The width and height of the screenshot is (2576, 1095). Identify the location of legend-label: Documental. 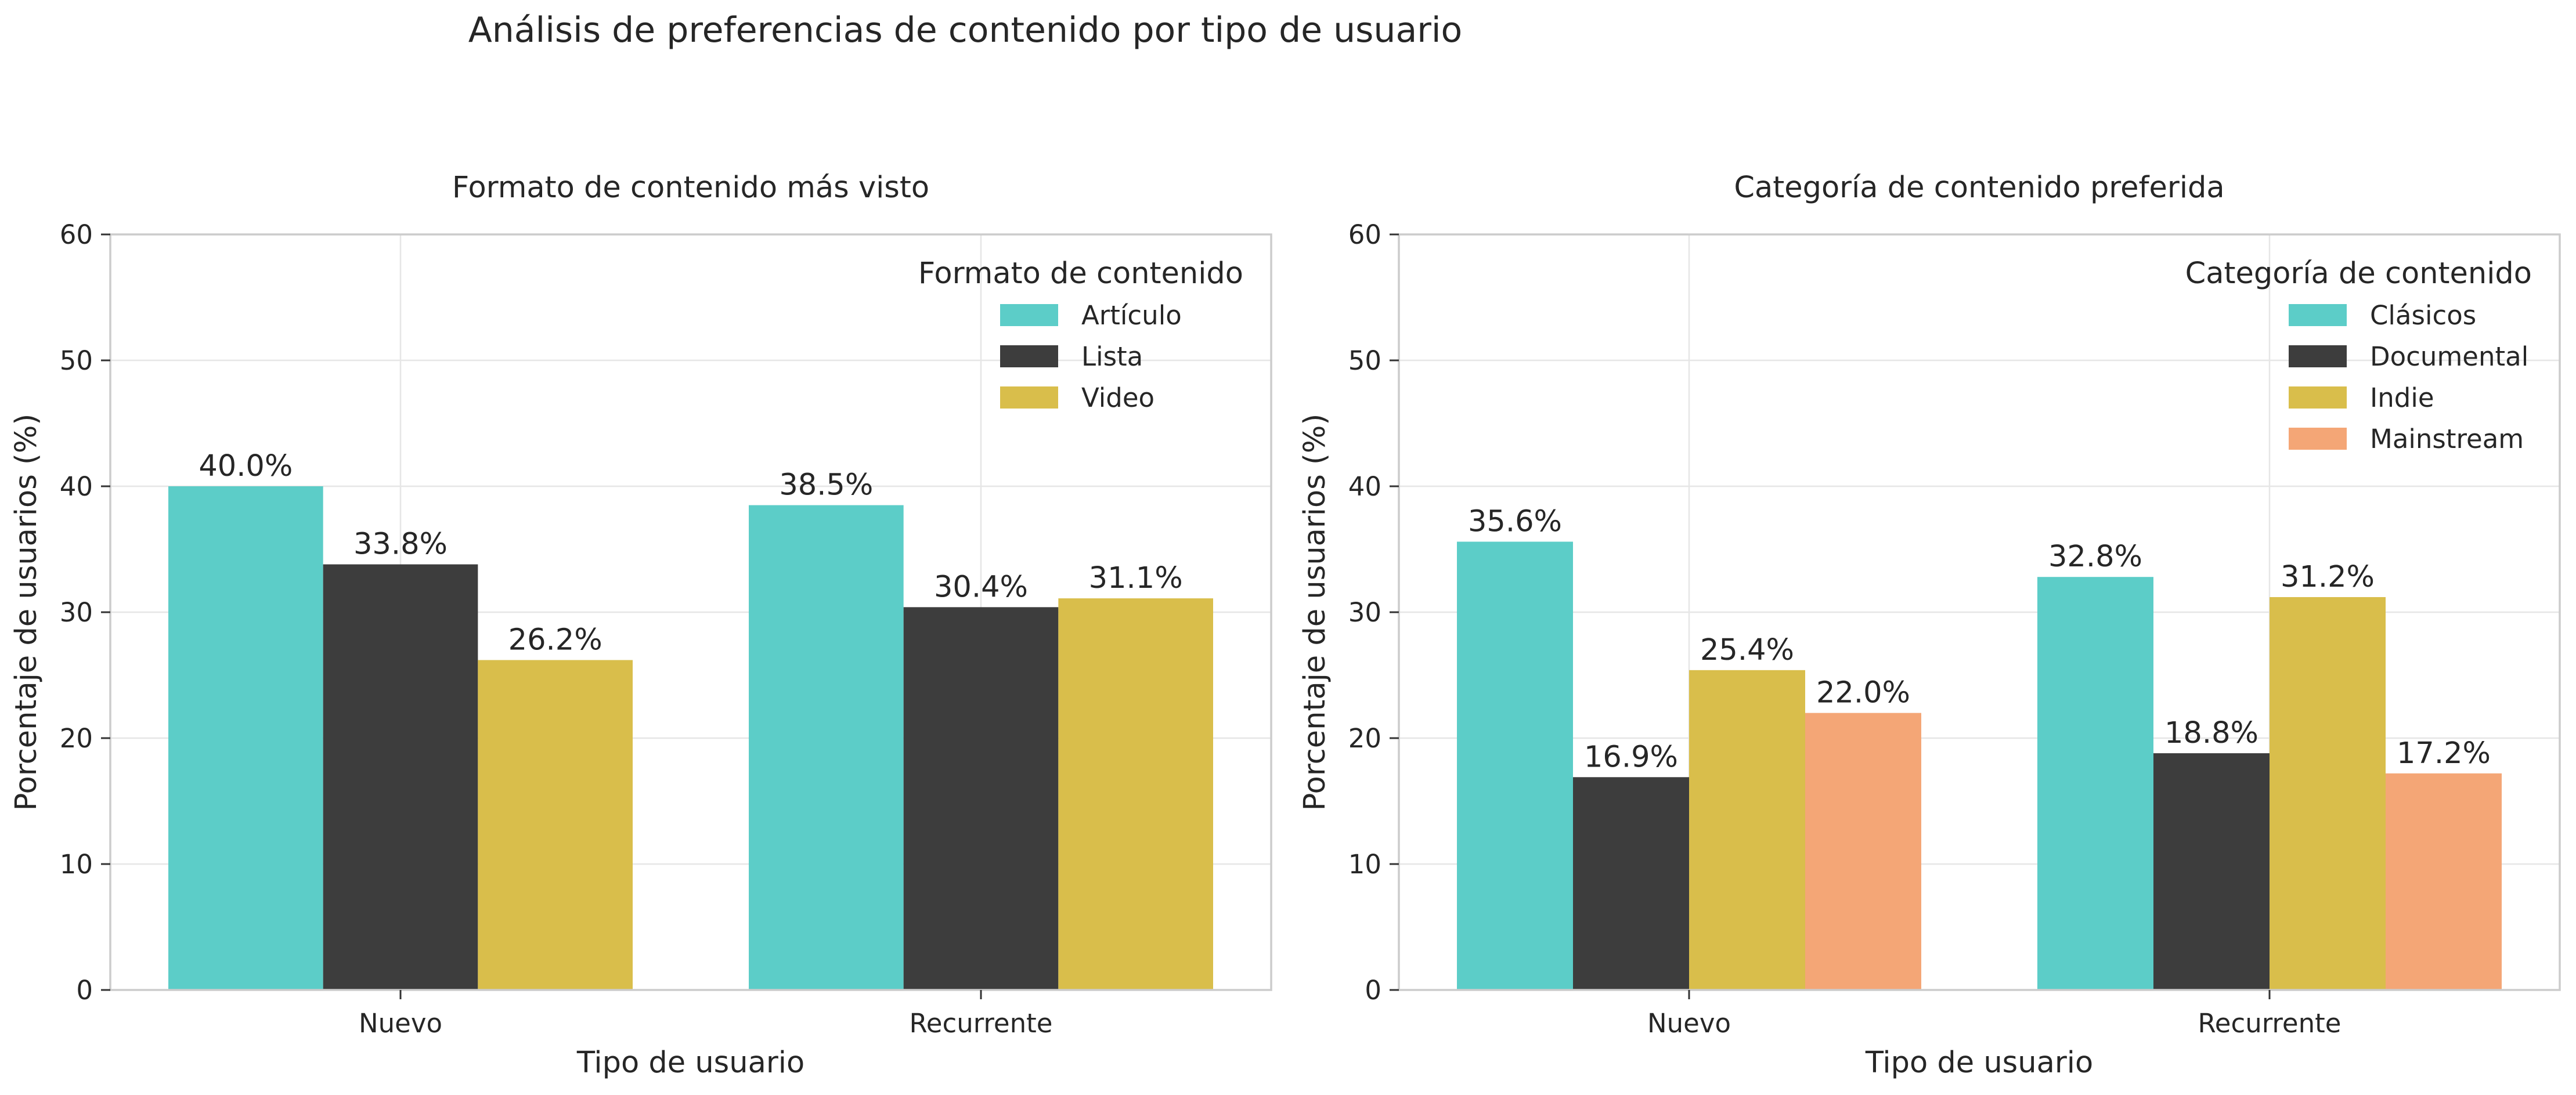
(2449, 356).